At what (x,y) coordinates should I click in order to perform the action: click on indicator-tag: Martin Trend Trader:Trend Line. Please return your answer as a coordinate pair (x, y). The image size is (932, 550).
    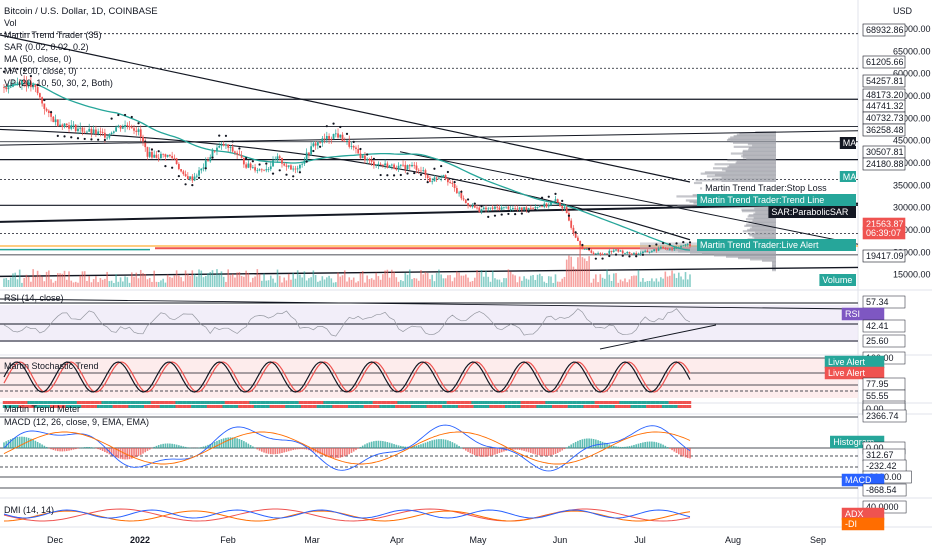
    Looking at the image, I should click on (776, 200).